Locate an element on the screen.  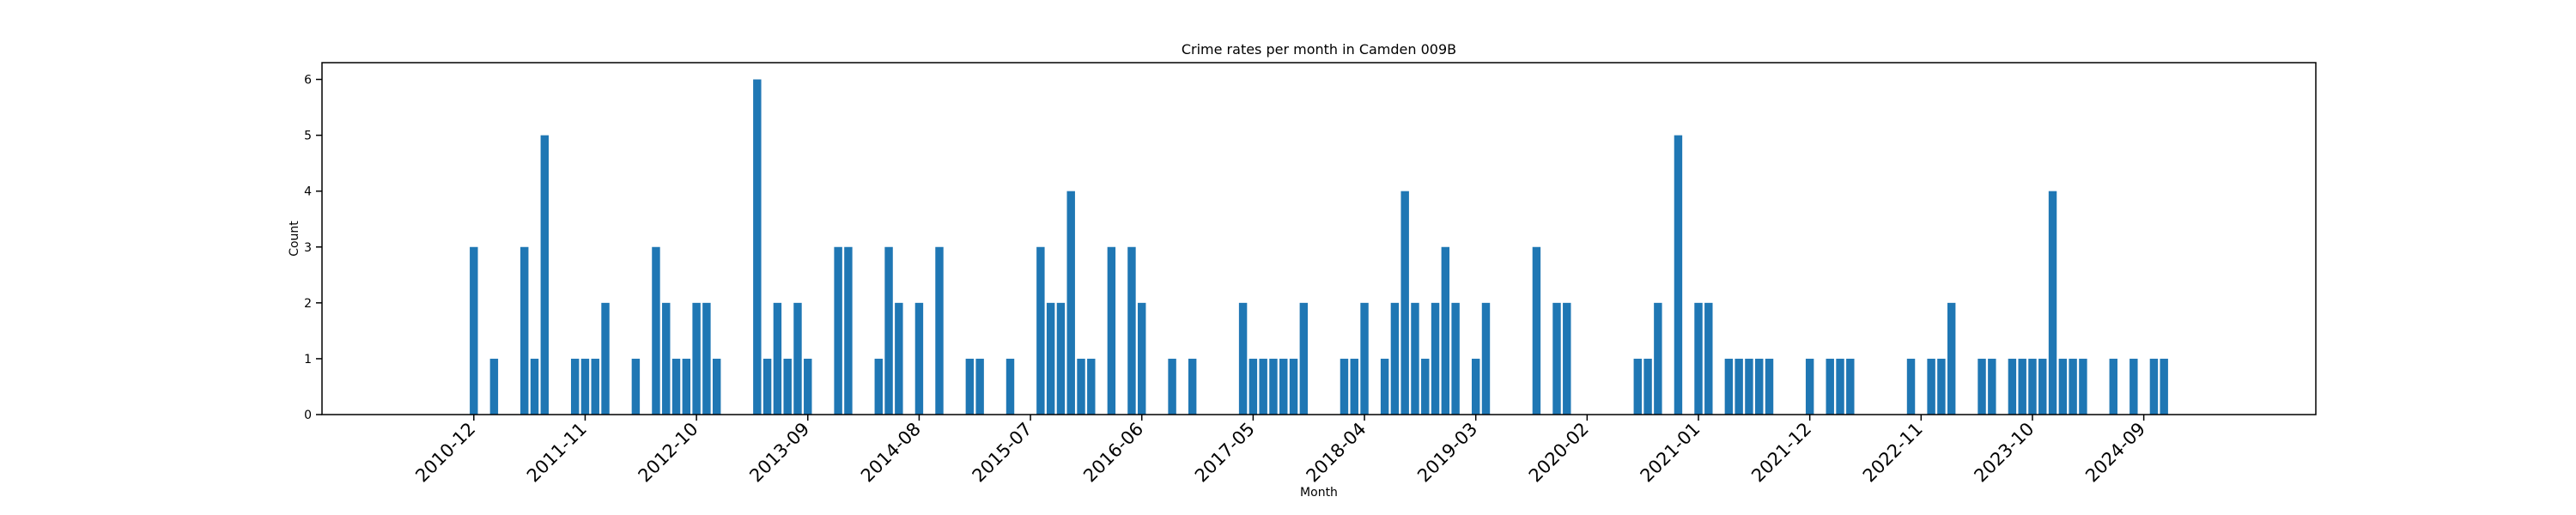
x-tick-label: 2021-12 is located at coordinates (1781, 453).